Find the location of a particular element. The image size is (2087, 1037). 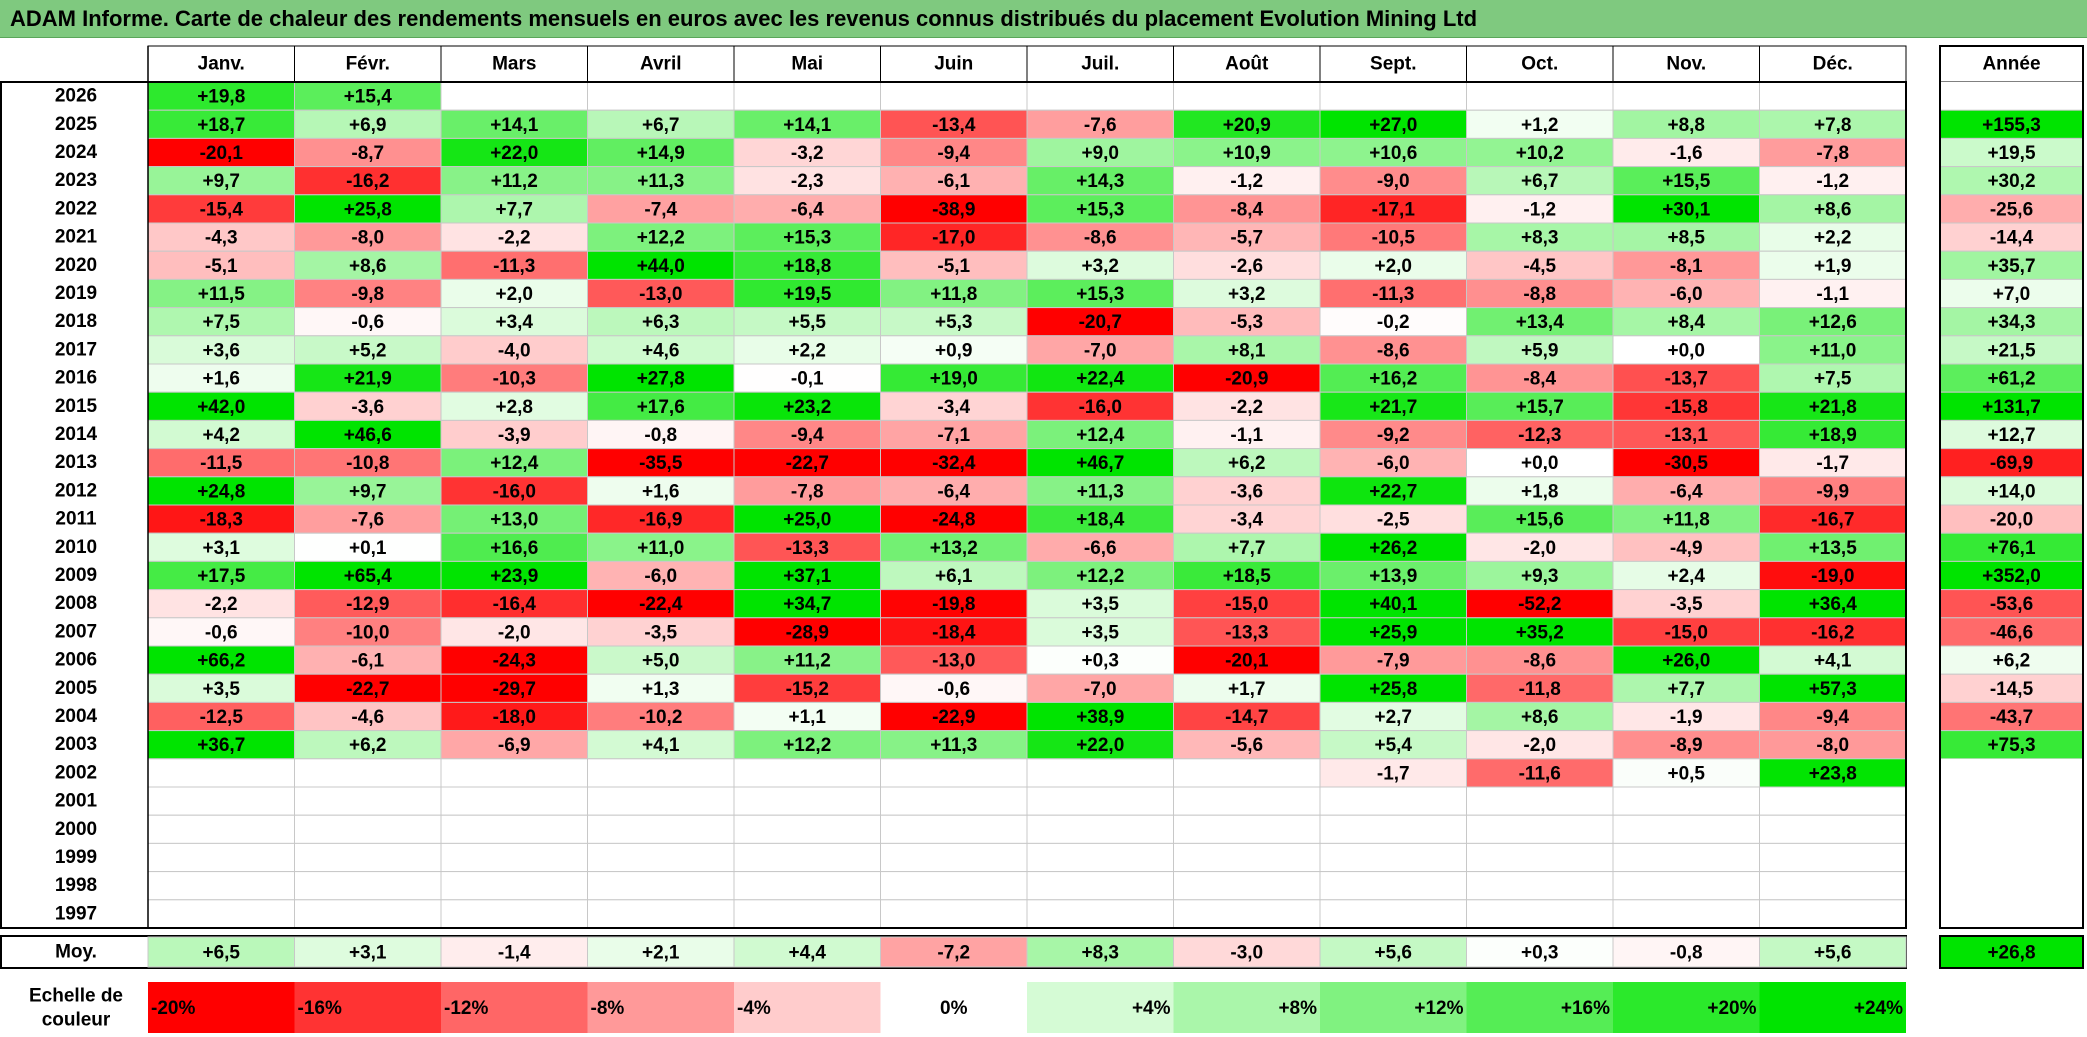

annual-value: -14,5 is located at coordinates (2012, 689).